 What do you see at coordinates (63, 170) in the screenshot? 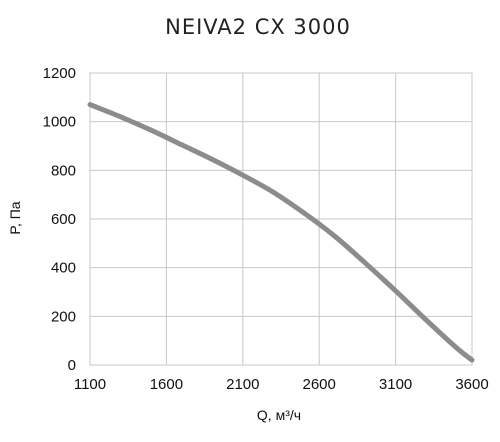
I see `y-tick-label: 800` at bounding box center [63, 170].